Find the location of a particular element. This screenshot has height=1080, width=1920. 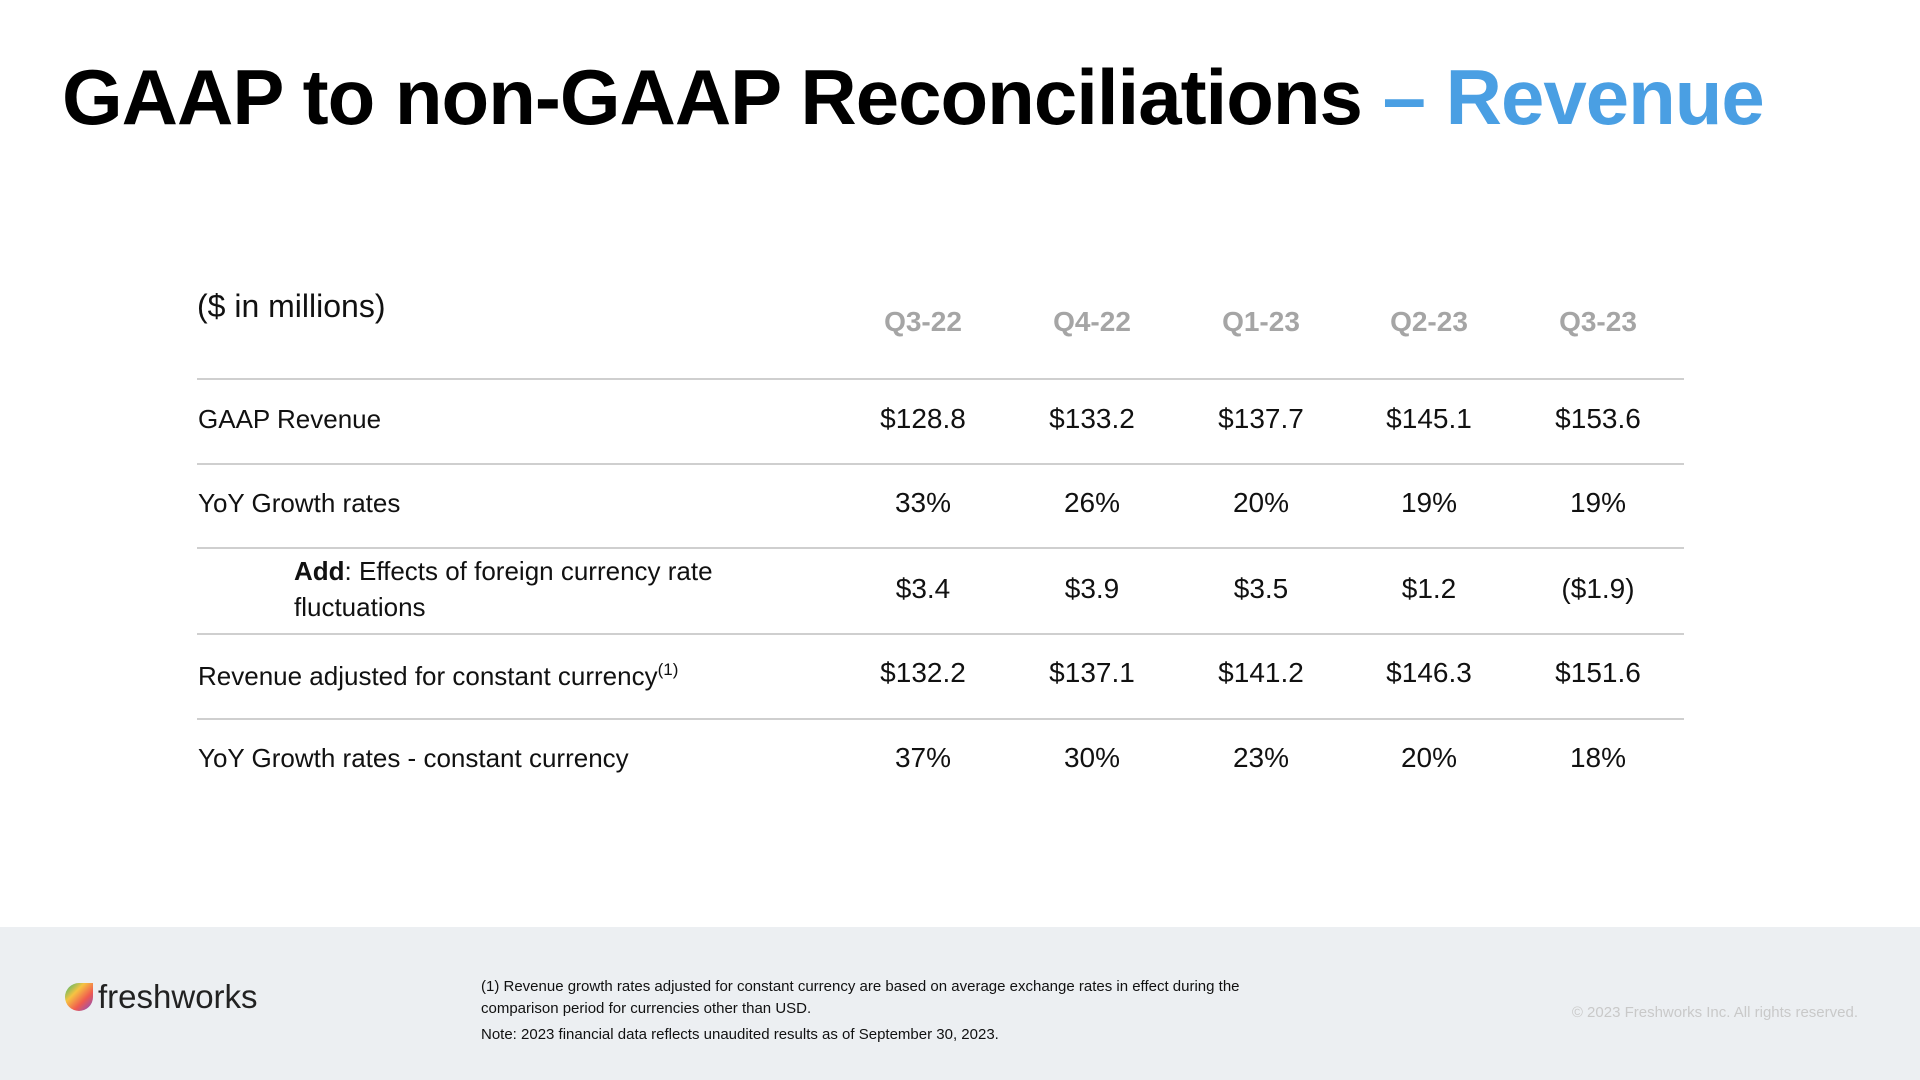

unit-label: ($ in millions) is located at coordinates (291, 306).